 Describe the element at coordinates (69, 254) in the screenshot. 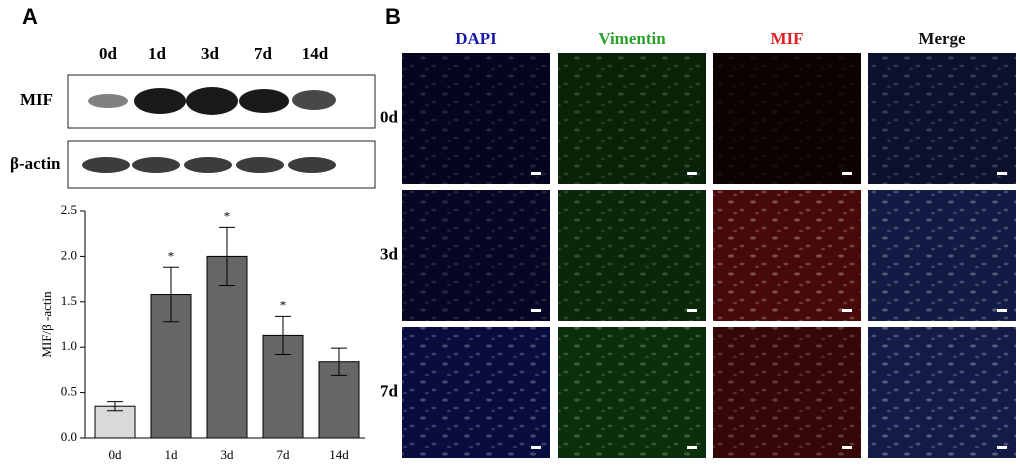

I see `y-tick-label: 2.0` at that location.